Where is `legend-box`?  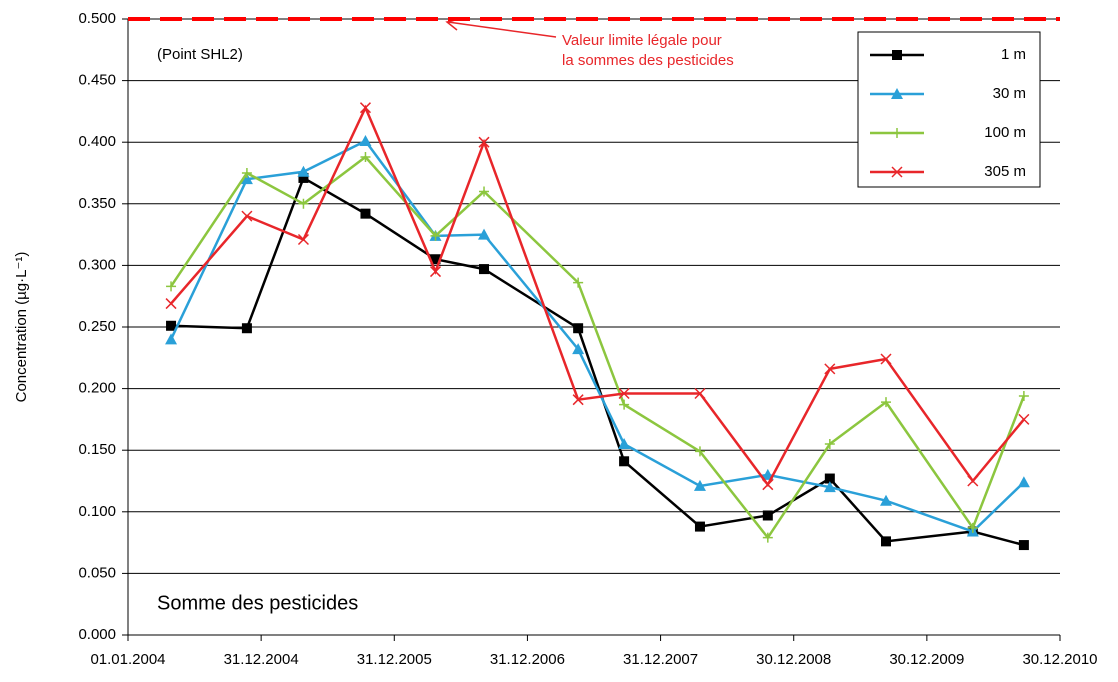 legend-box is located at coordinates (949, 109).